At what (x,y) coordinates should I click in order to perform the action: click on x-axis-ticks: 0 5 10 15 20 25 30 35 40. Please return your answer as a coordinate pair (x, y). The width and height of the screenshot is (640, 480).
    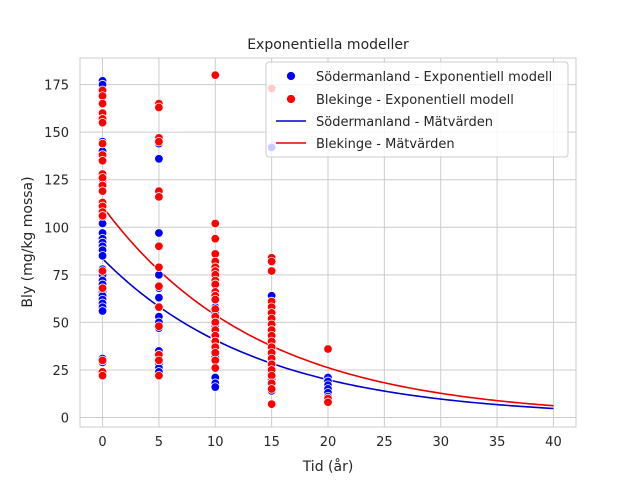
    Looking at the image, I should click on (329, 442).